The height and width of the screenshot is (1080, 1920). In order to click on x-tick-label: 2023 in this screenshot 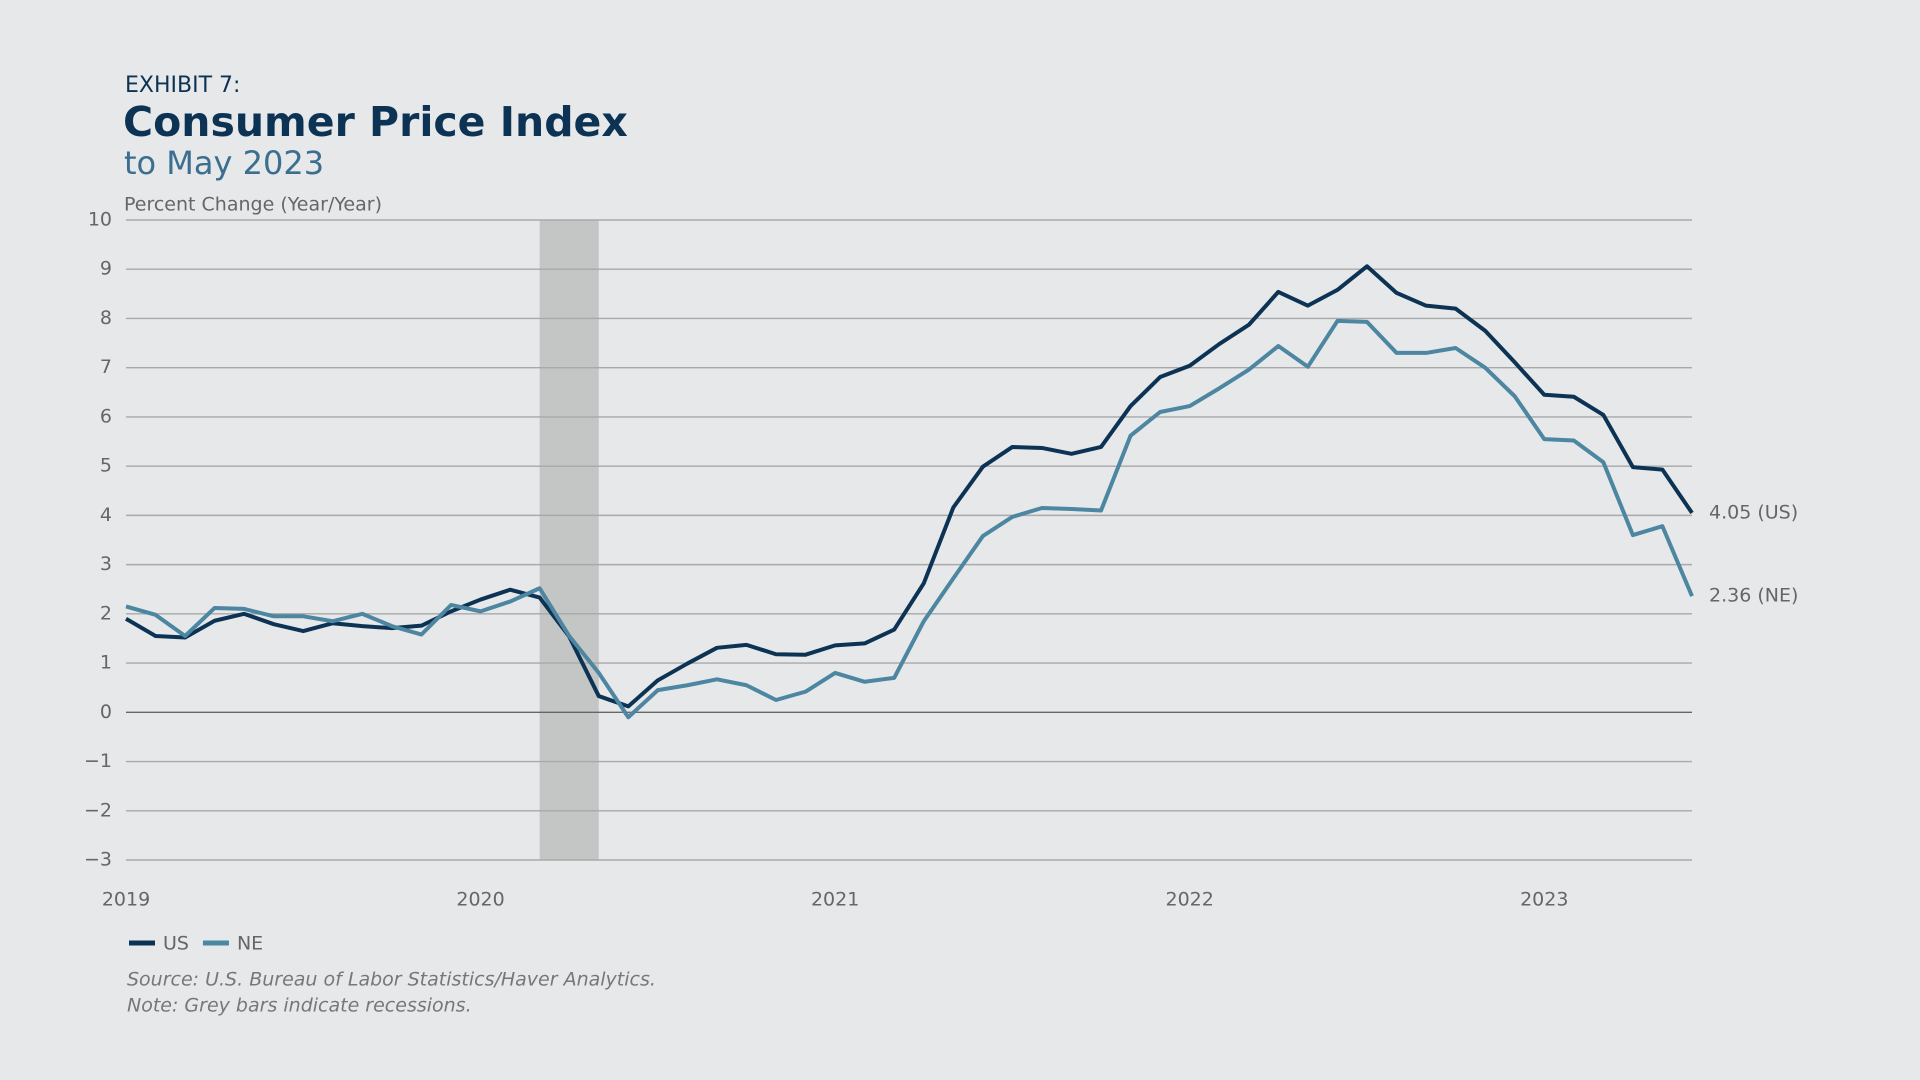, I will do `click(1544, 900)`.